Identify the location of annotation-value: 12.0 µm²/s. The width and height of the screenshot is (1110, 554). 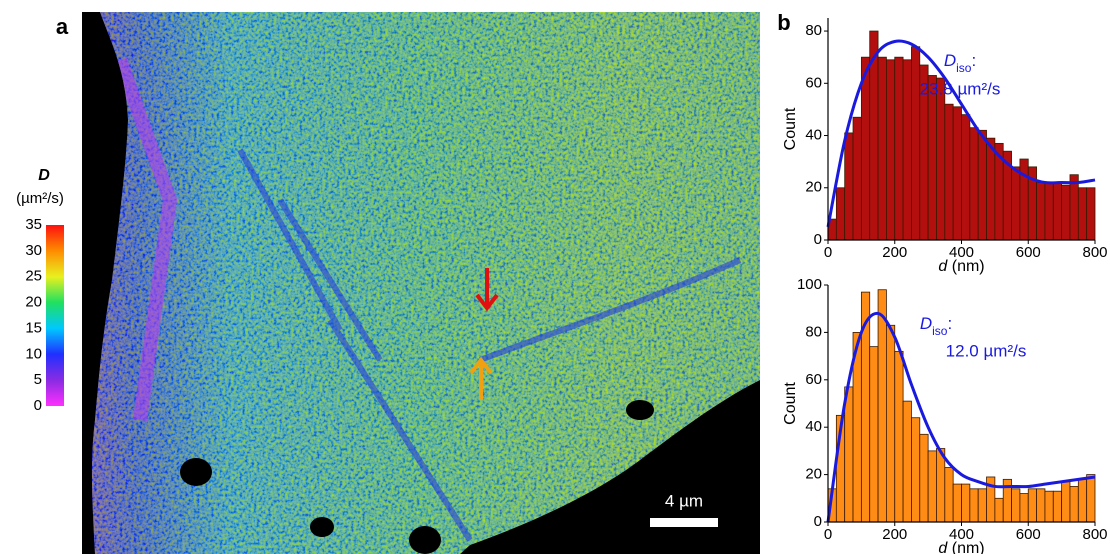
(986, 350).